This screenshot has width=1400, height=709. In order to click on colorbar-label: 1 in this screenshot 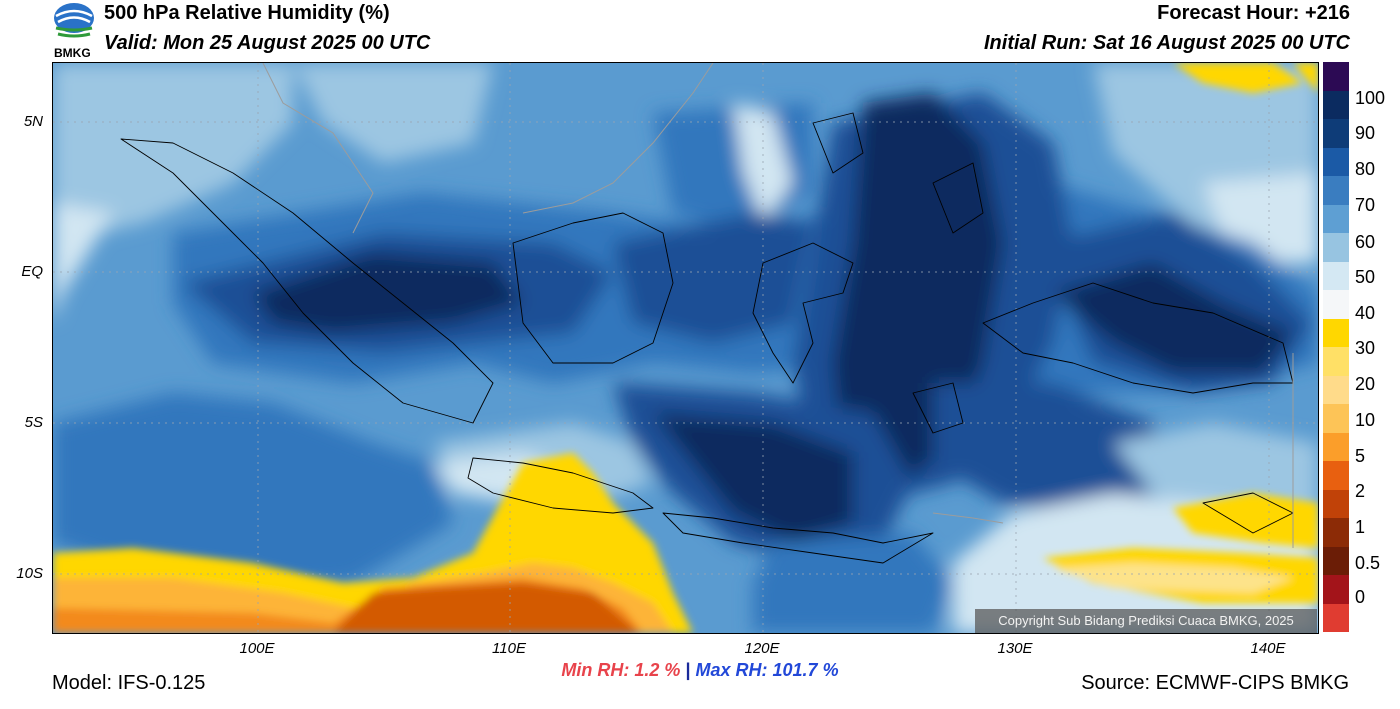, I will do `click(1360, 527)`.